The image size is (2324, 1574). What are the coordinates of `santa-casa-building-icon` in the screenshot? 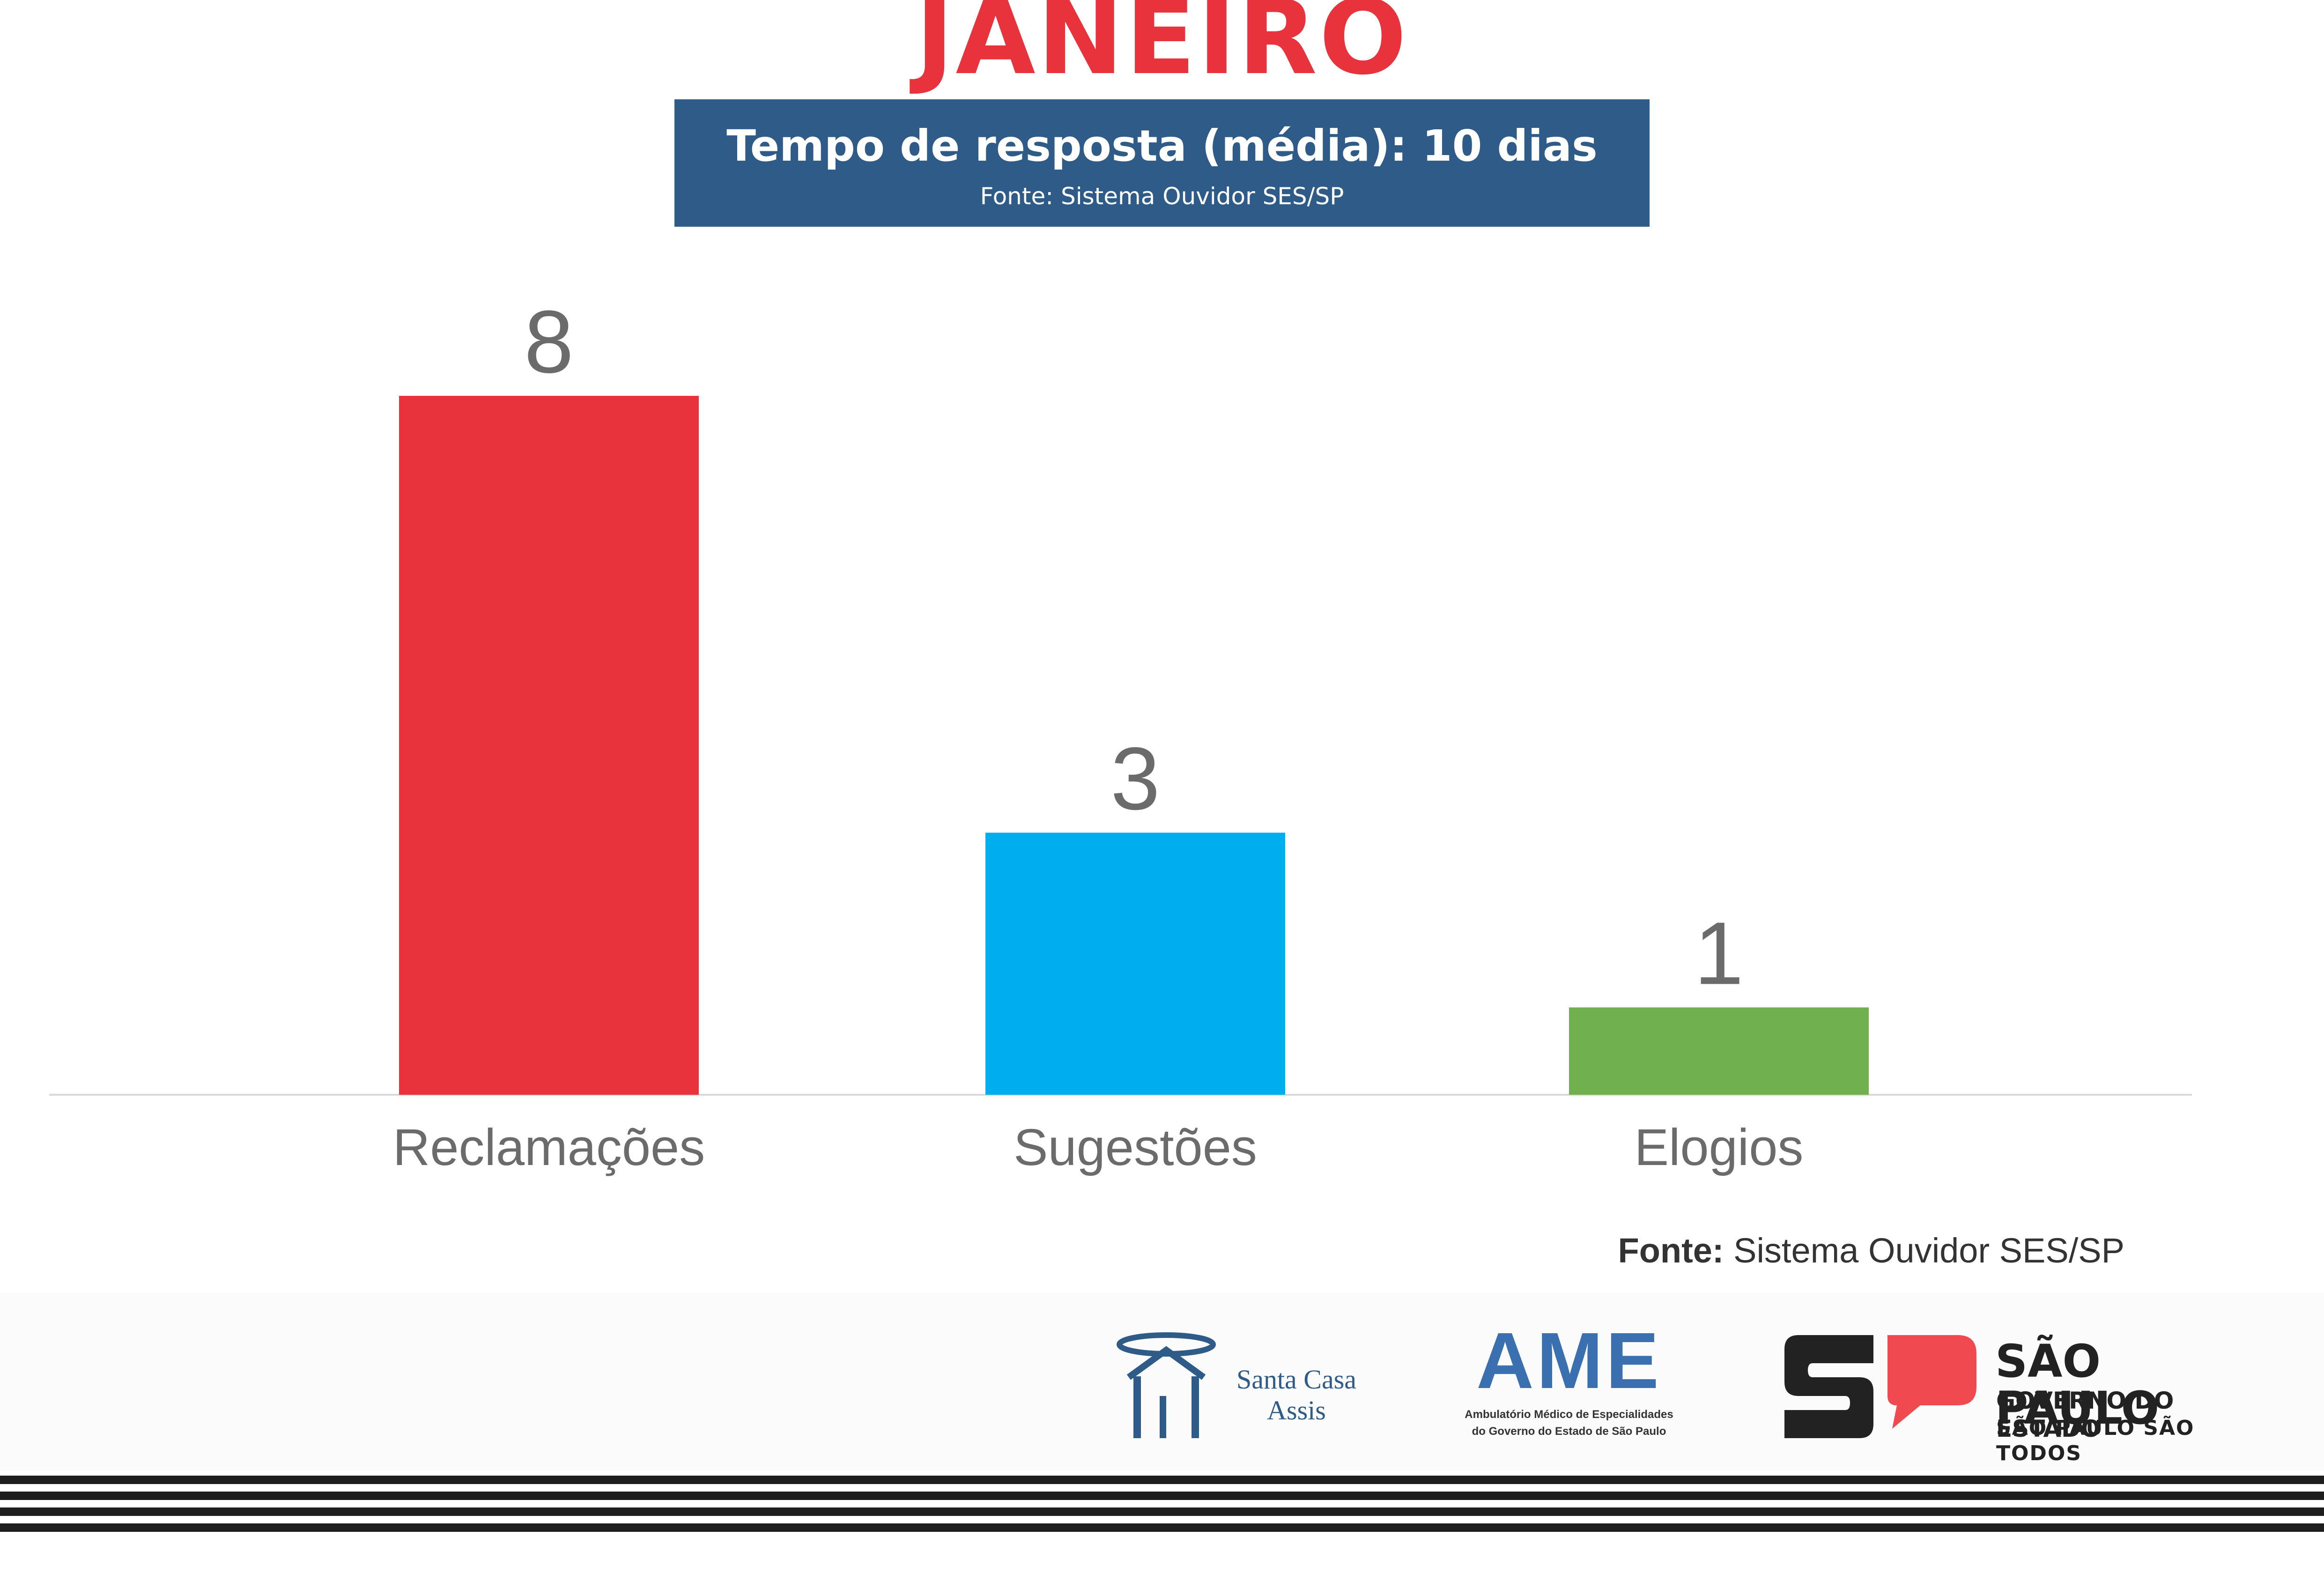 It's located at (1167, 1385).